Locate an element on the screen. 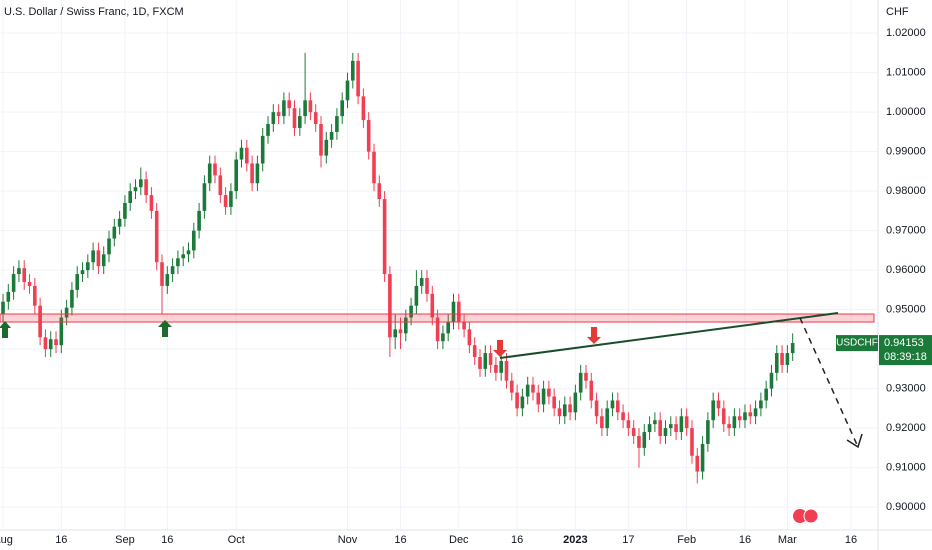 The height and width of the screenshot is (550, 932). symbol-badge is located at coordinates (857, 343).